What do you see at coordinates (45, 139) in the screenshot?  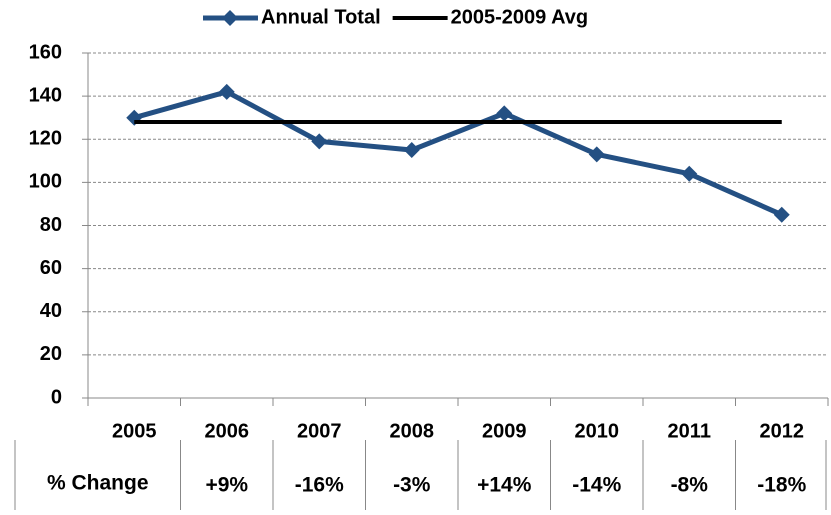 I see `y-tick-label: 120` at bounding box center [45, 139].